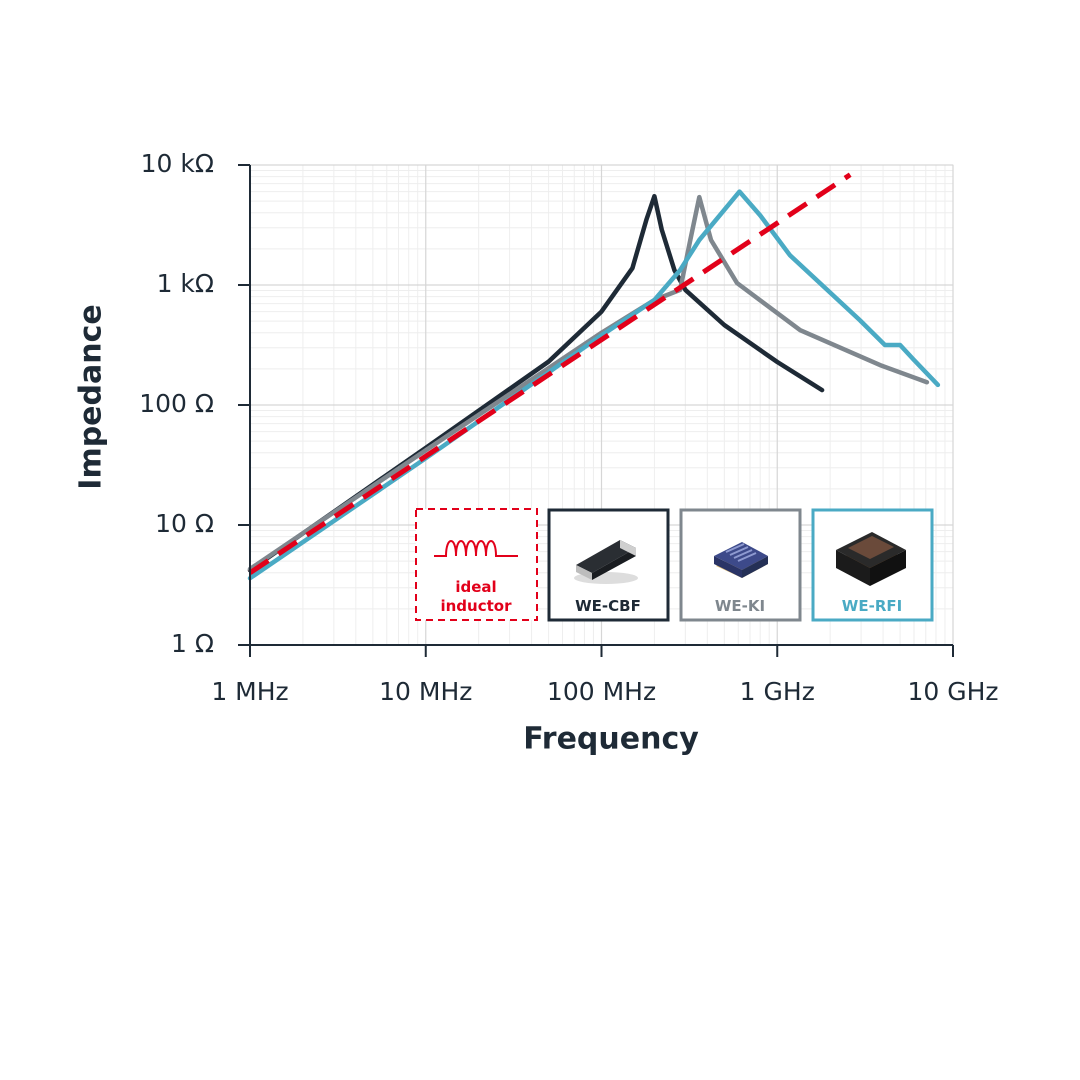 The width and height of the screenshot is (1080, 1080). What do you see at coordinates (177, 163) in the screenshot?
I see `y-tick-label: 10 kΩ` at bounding box center [177, 163].